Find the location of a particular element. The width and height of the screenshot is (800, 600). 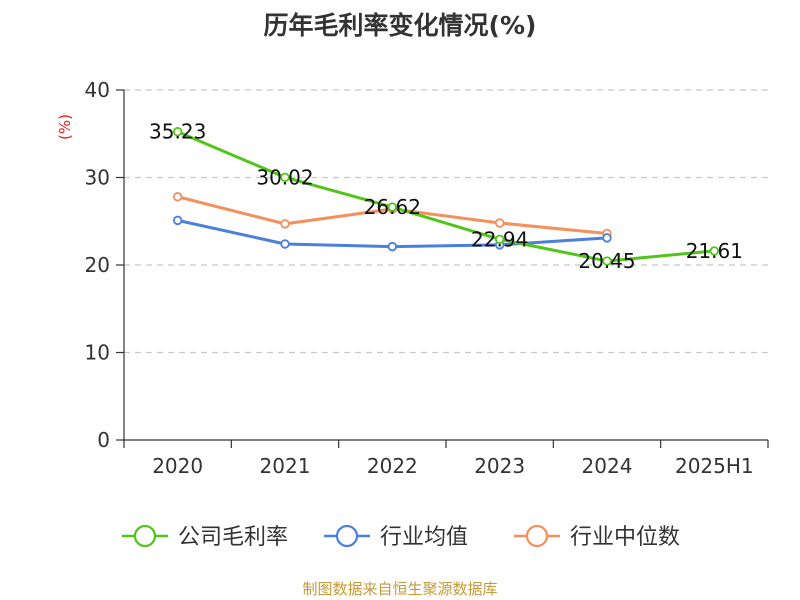

x-tick-label: 2025H1 is located at coordinates (714, 466).